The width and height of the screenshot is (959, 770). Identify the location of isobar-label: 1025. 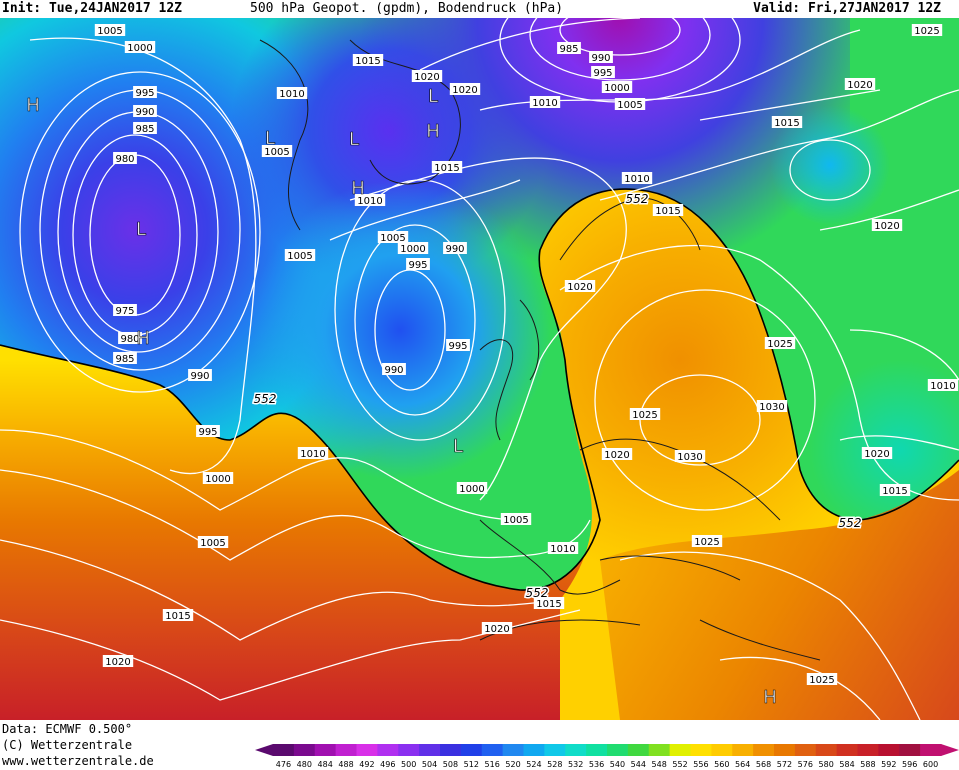
(927, 30).